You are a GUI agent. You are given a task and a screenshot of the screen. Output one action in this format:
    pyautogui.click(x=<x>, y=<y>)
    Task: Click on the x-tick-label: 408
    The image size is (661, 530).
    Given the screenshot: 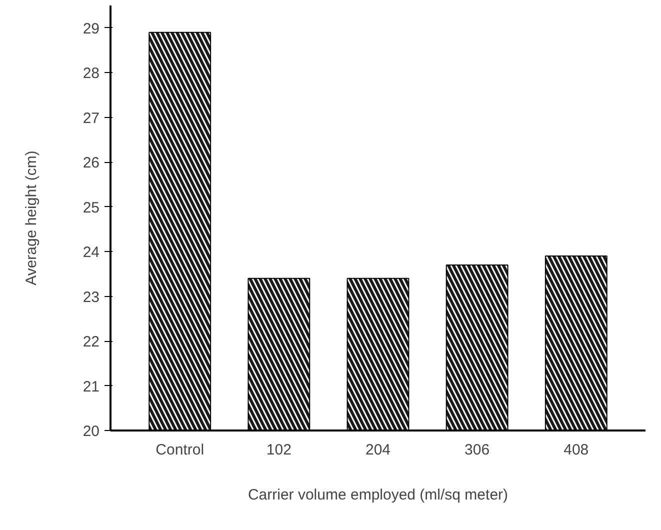 What is the action you would take?
    pyautogui.click(x=576, y=450)
    